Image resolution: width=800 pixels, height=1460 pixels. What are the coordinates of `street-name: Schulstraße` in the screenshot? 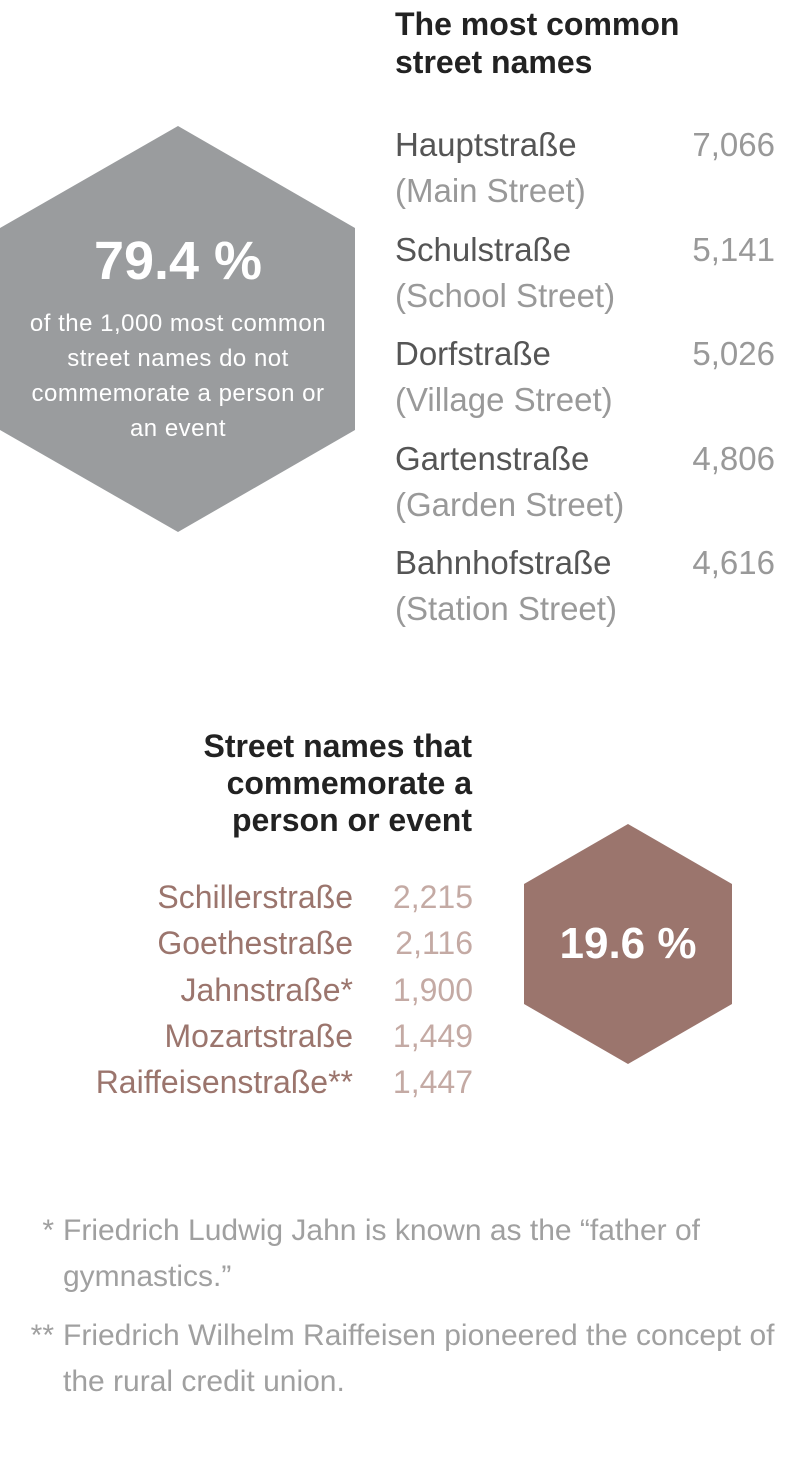 It's located at (483, 249).